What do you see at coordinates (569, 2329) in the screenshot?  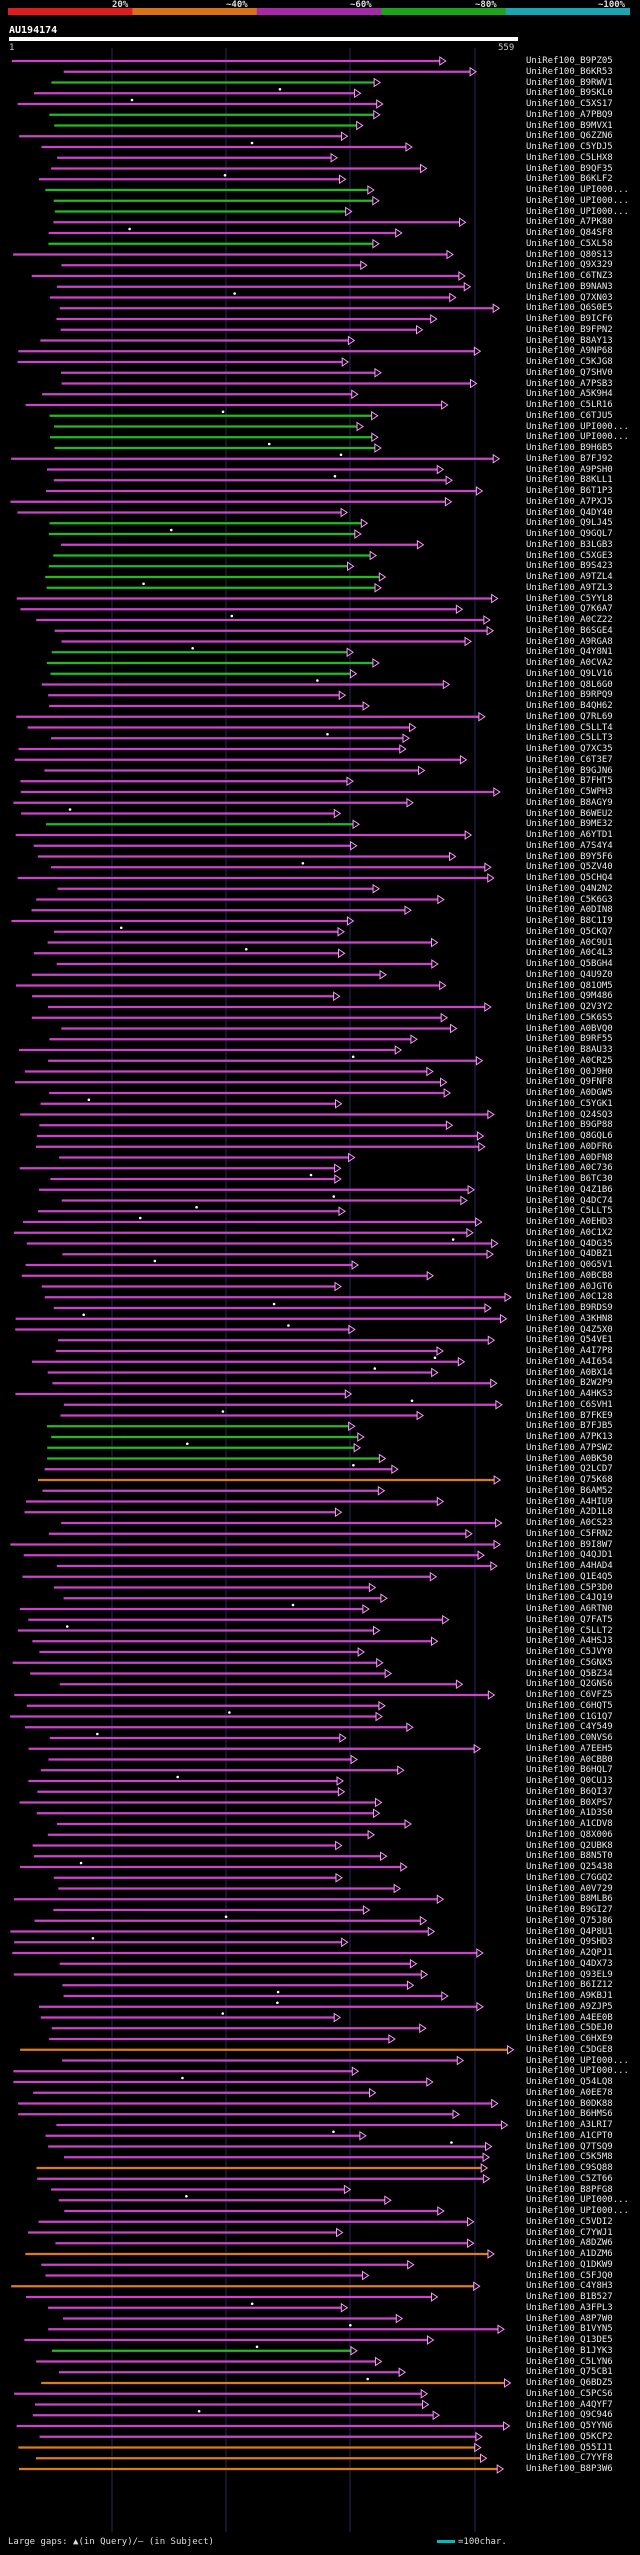 I see `hit-label: UniRef100_B1VYN5` at bounding box center [569, 2329].